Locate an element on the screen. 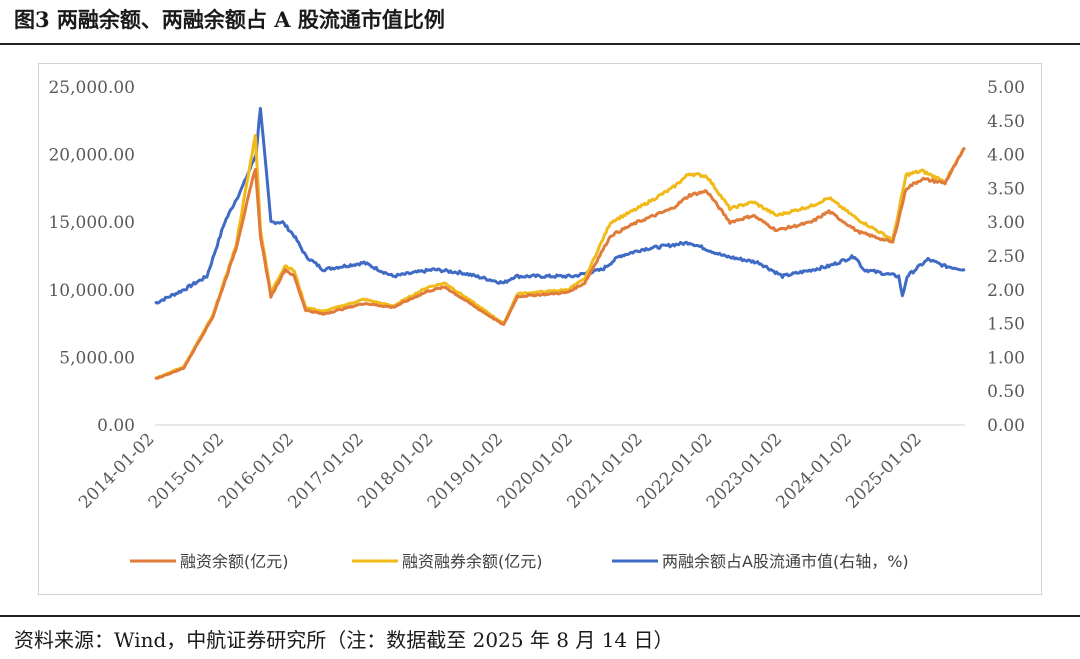 Image resolution: width=1080 pixels, height=659 pixels. right-tick-label: 0.50 is located at coordinates (1006, 392).